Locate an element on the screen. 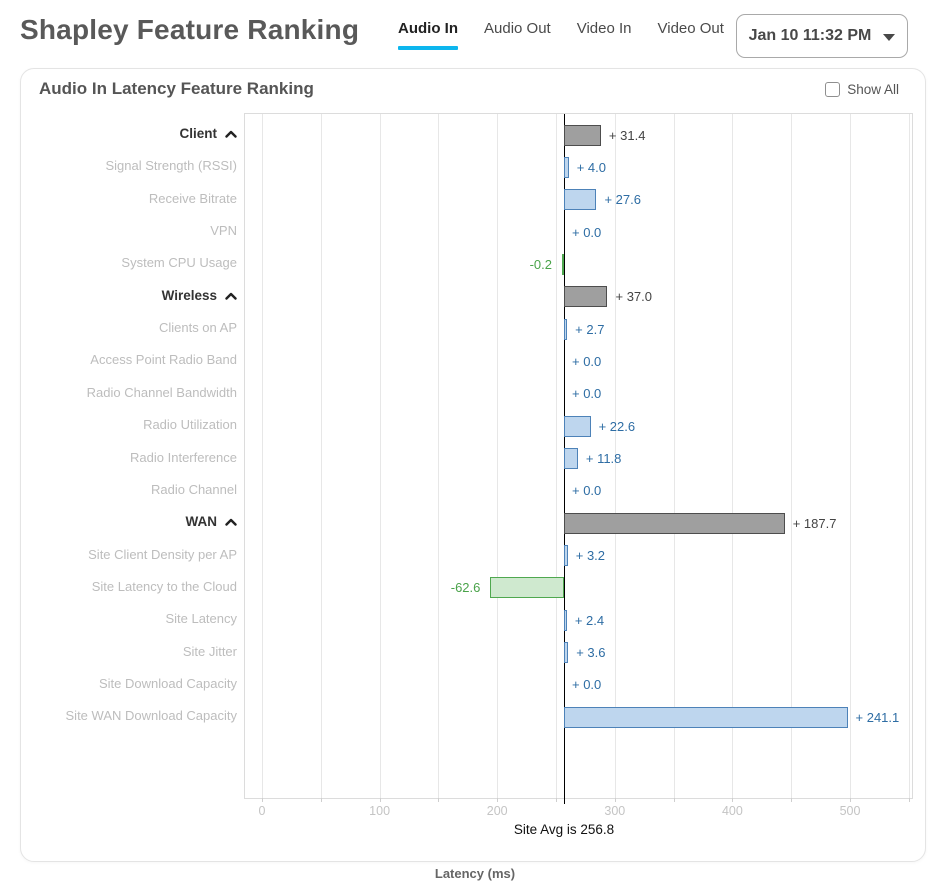 Image resolution: width=950 pixels, height=889 pixels. row-label-text: Site Jitter is located at coordinates (209, 651).